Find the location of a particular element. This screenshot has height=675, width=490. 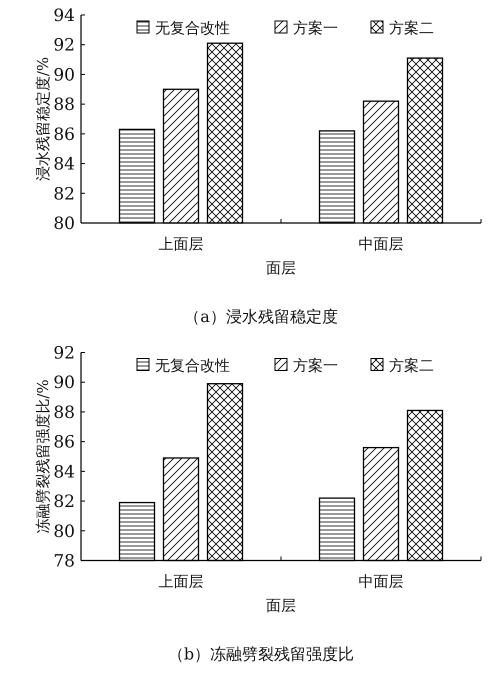

y-tick-label: 94 is located at coordinates (64, 16).